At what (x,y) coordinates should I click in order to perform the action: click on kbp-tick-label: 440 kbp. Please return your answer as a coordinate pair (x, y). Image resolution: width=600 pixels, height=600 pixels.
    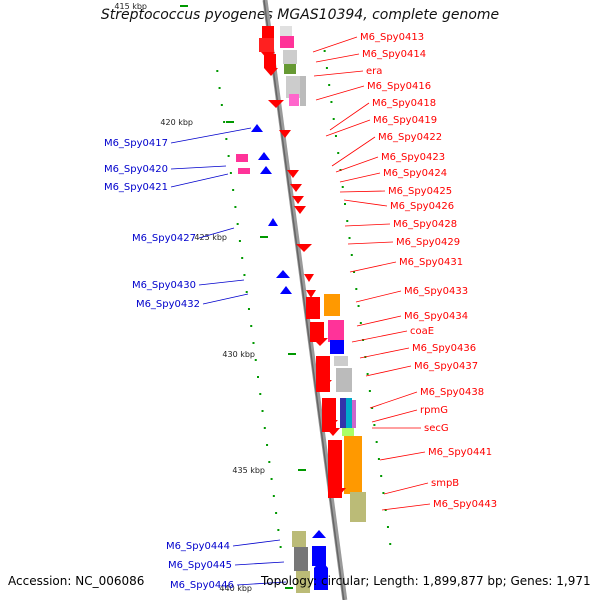
    Looking at the image, I should click on (235, 588).